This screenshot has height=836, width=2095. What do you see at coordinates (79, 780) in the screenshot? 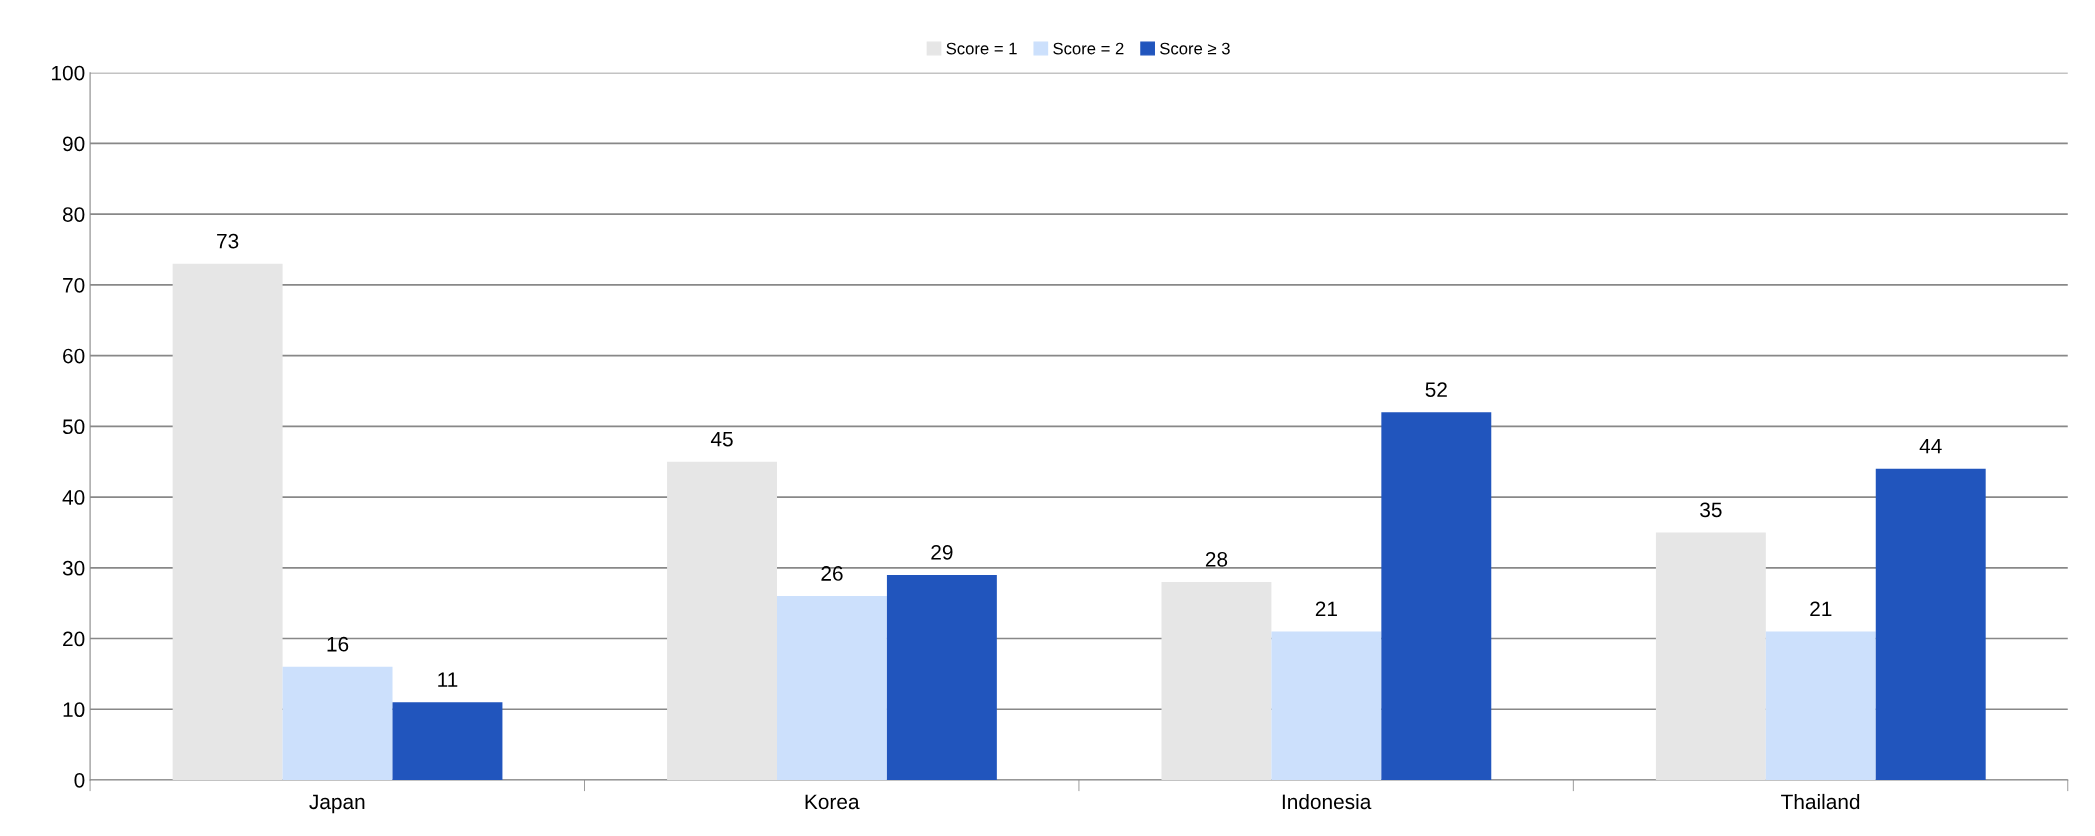
I see `y-tick-label: 0` at bounding box center [79, 780].